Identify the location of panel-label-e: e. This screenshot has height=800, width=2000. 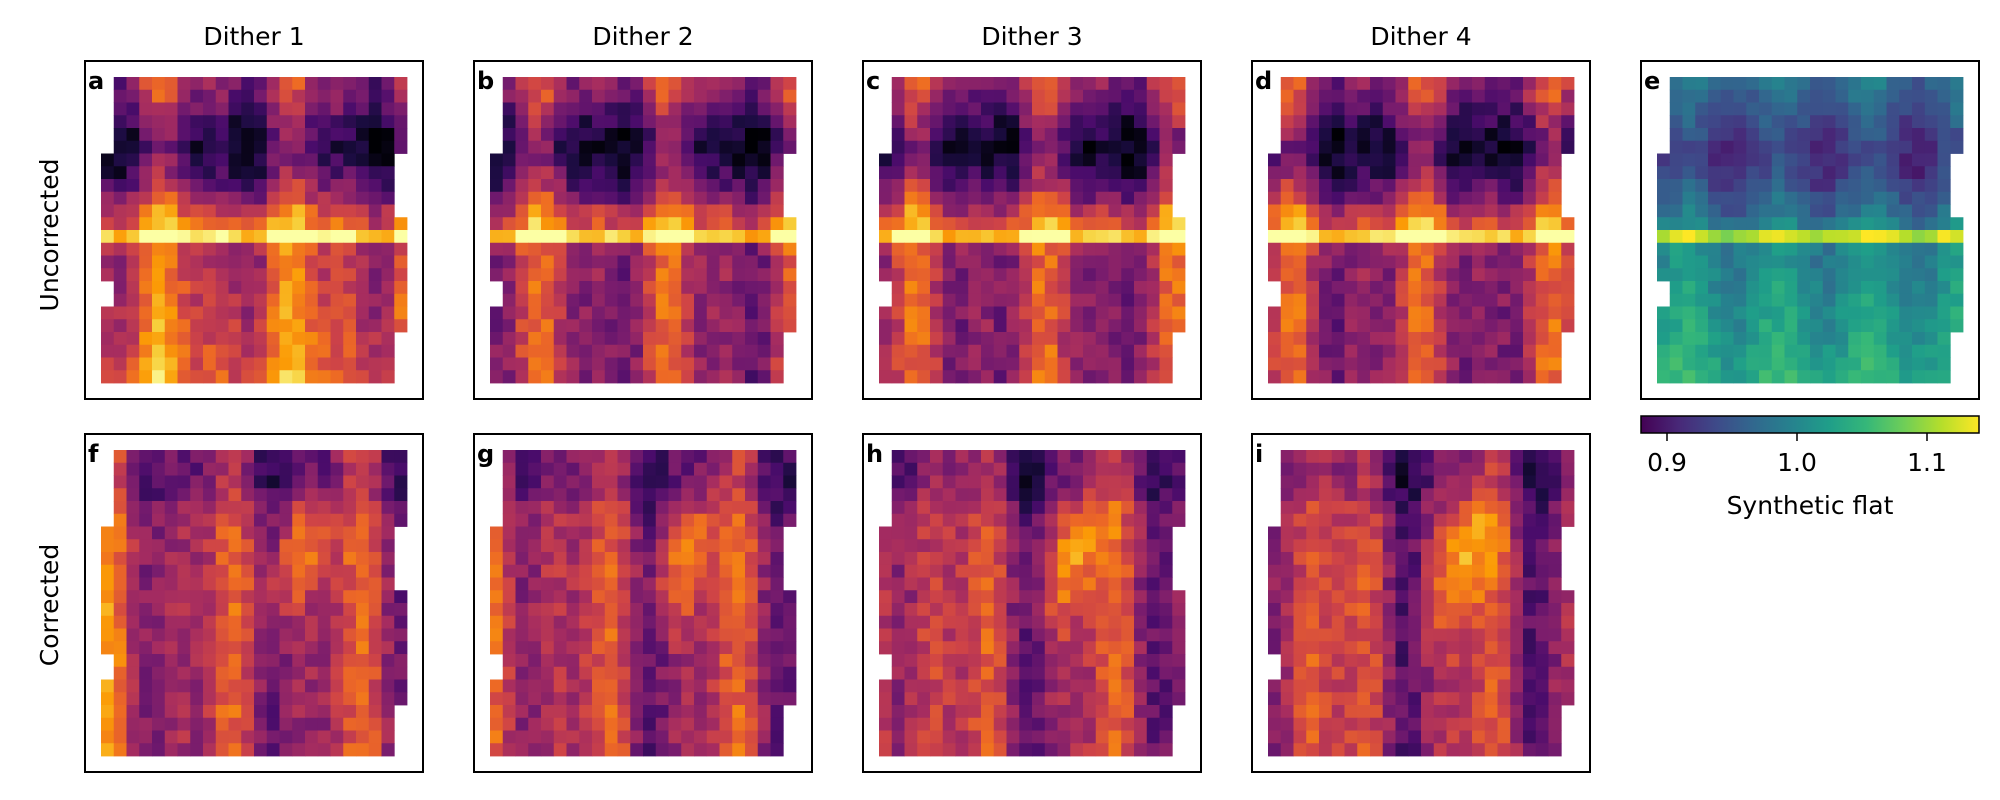
(1652, 81).